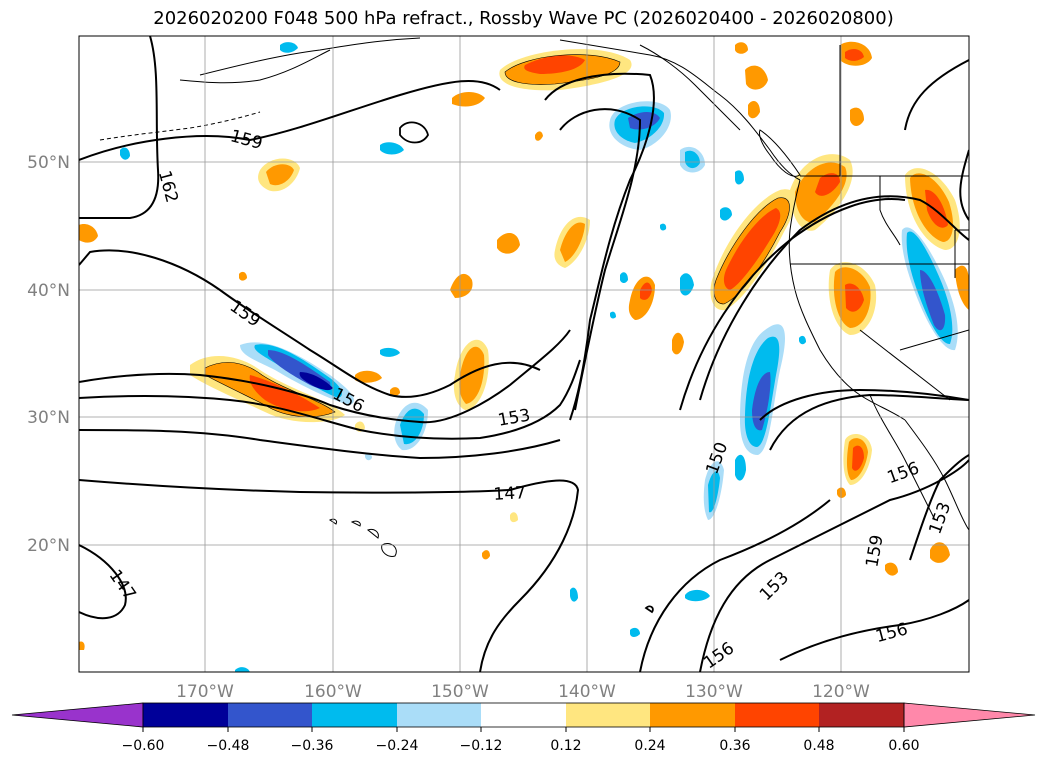 This screenshot has height=765, width=1047. I want to click on colorbar-extend-max, so click(969, 715).